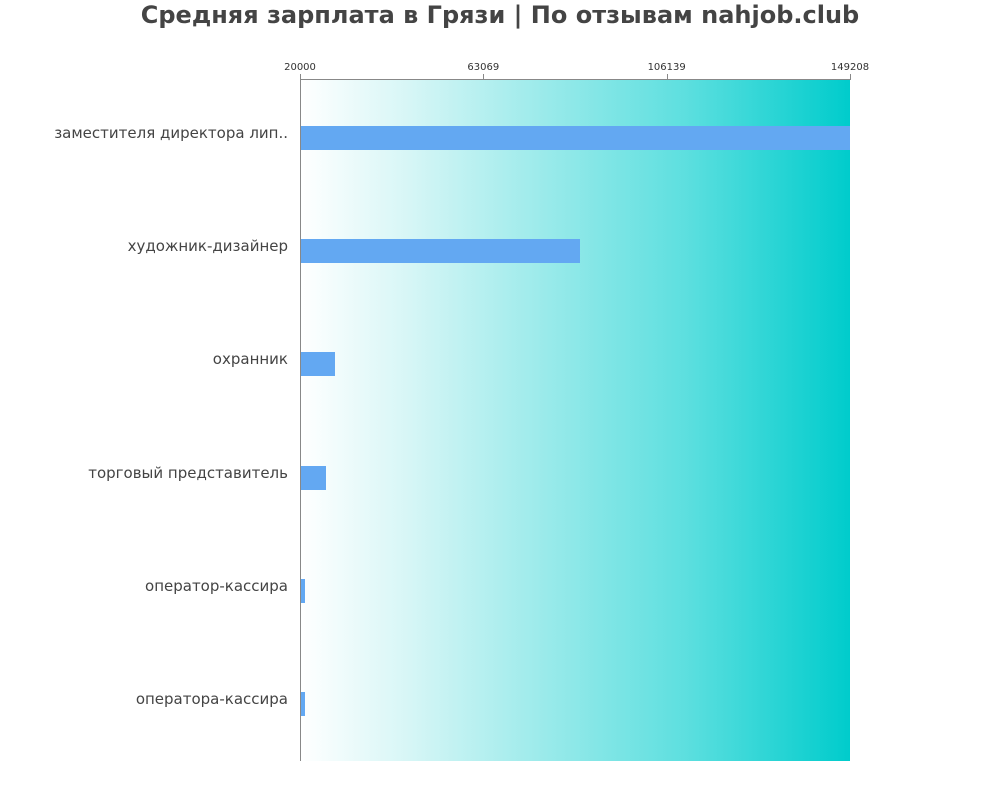 This screenshot has height=800, width=1000. What do you see at coordinates (207, 246) in the screenshot?
I see `category-label: художник-дизайнер` at bounding box center [207, 246].